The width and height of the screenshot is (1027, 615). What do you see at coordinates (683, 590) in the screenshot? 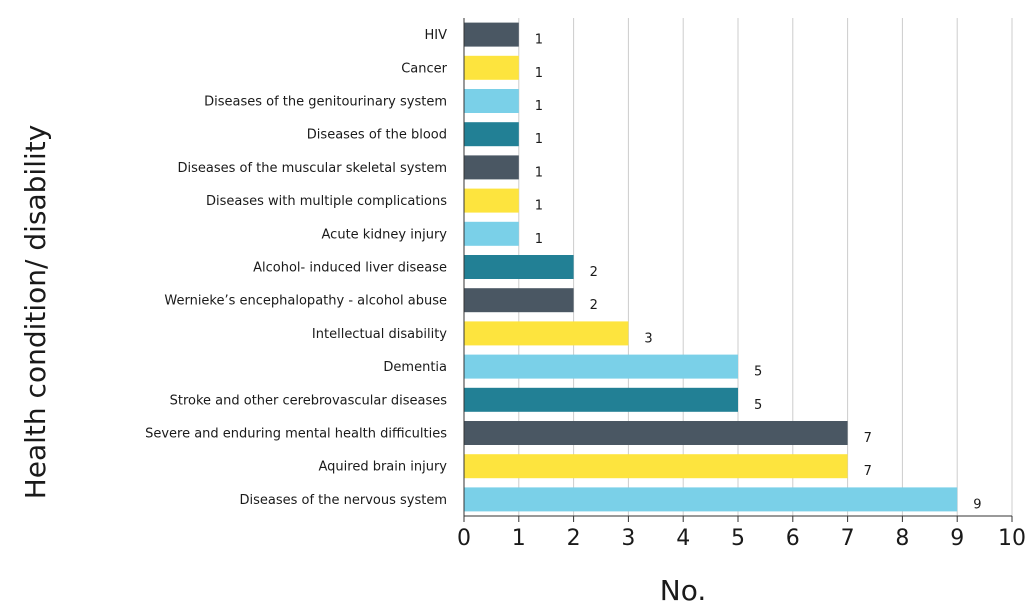
I see `x-axis-title: No.` at bounding box center [683, 590].